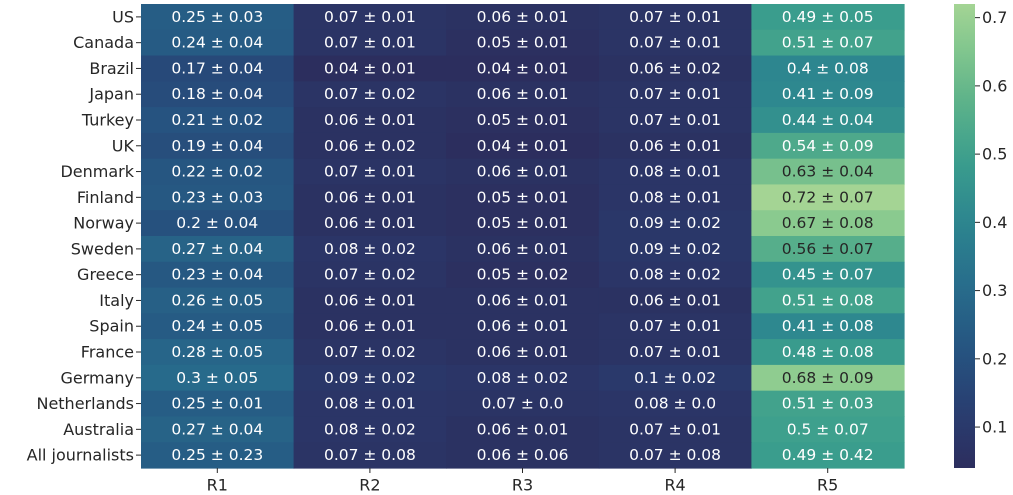 The width and height of the screenshot is (1013, 495). Describe the element at coordinates (994, 358) in the screenshot. I see `colorbar-tick-label: 0.2` at that location.